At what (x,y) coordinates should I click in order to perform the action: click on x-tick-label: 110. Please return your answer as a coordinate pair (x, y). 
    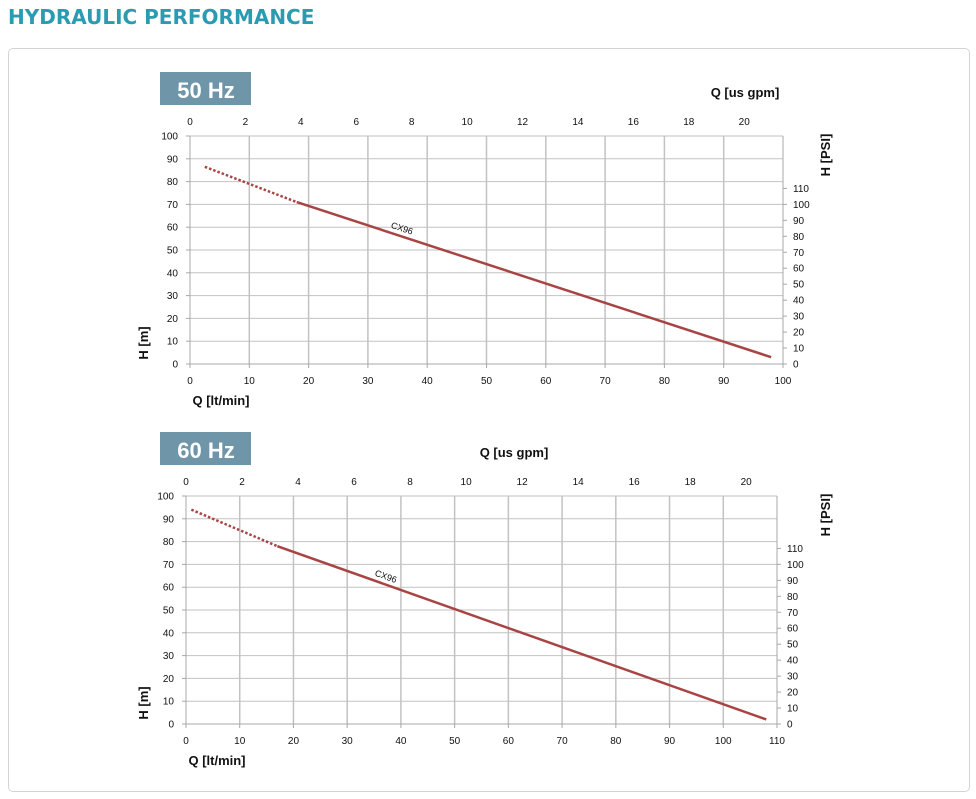
    Looking at the image, I should click on (777, 741).